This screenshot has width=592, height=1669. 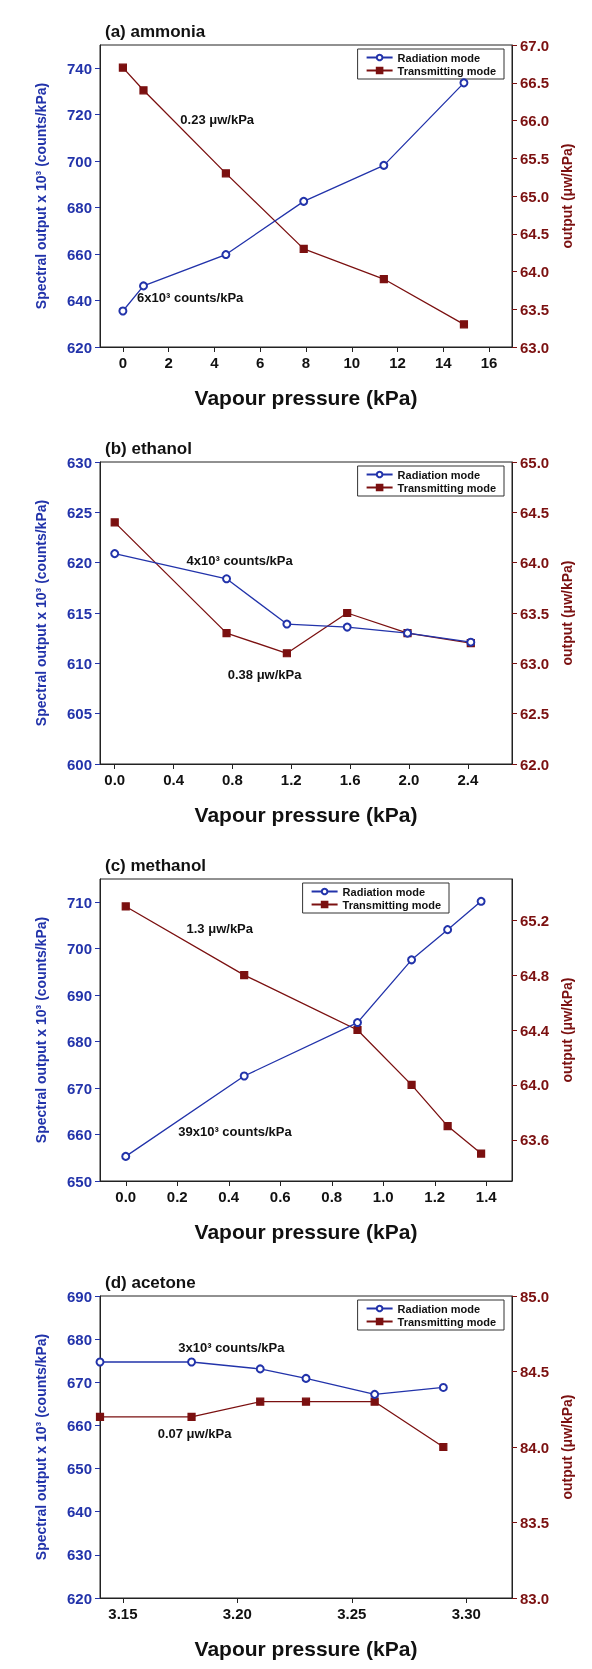 I want to click on y2-tick-label: 83.0, so click(x=535, y=1598).